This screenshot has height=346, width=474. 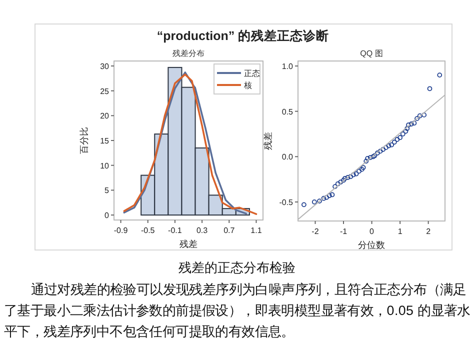 I want to click on legend-label: 核, so click(x=247, y=85).